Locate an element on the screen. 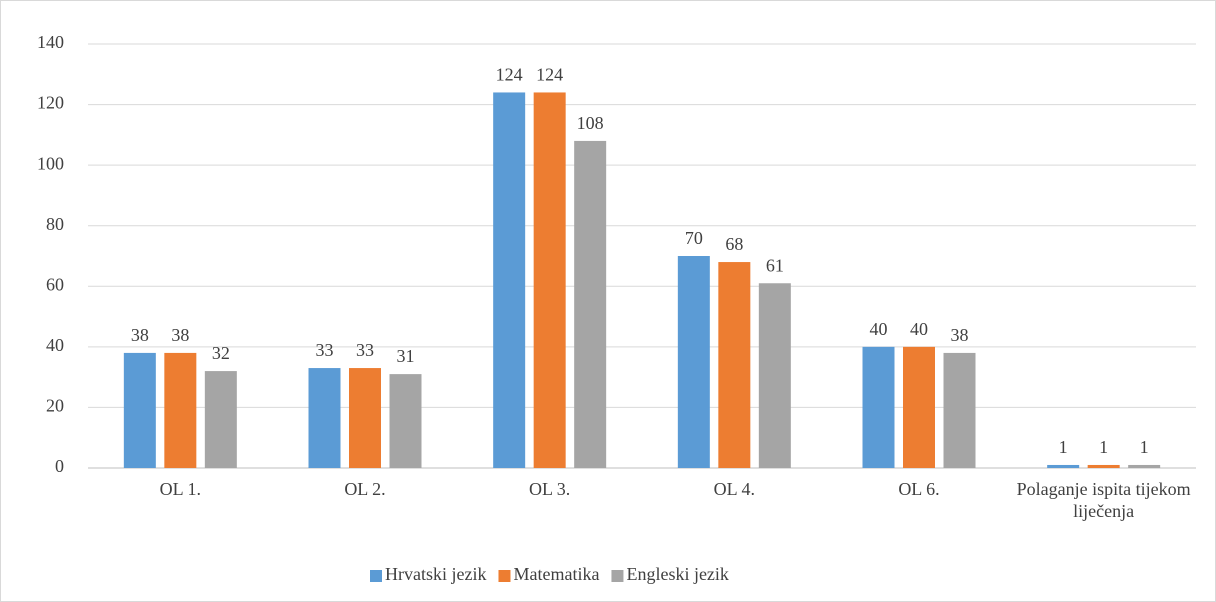  x-tick-label-box: OL 2. is located at coordinates (365, 489).